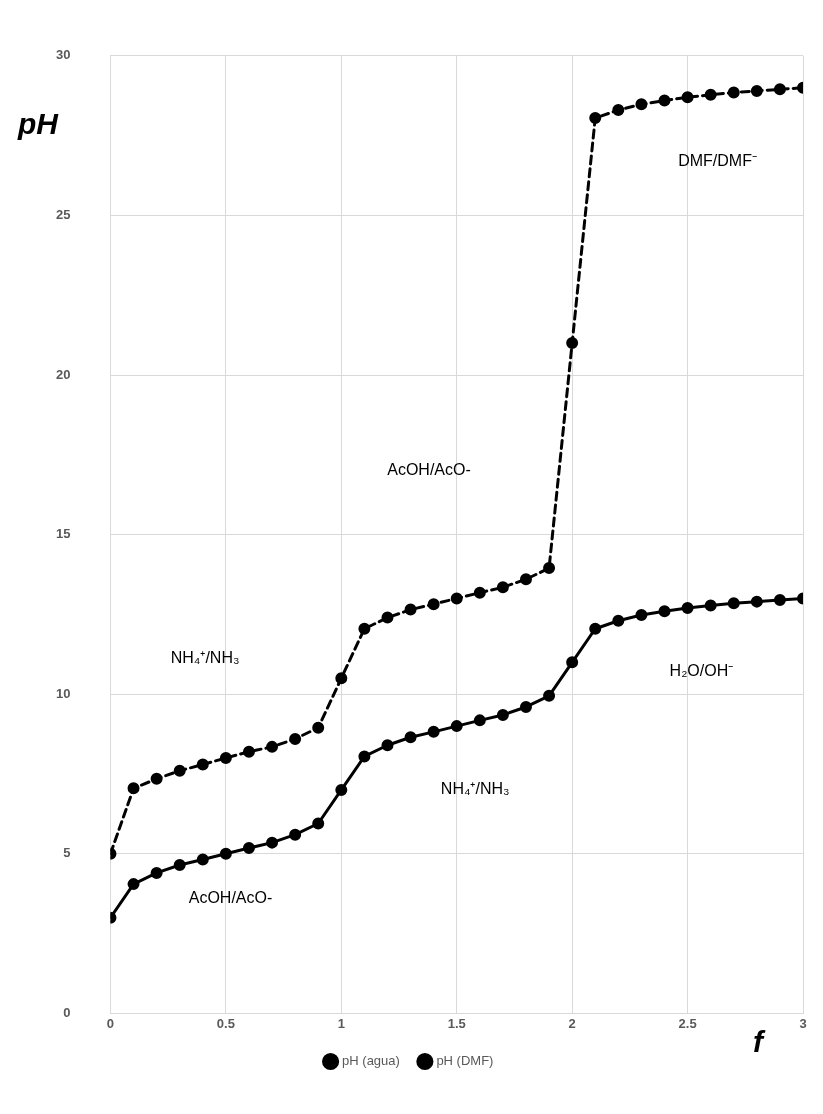 This screenshot has width=823, height=1114. I want to click on y-tick-label: 5, so click(67, 853).